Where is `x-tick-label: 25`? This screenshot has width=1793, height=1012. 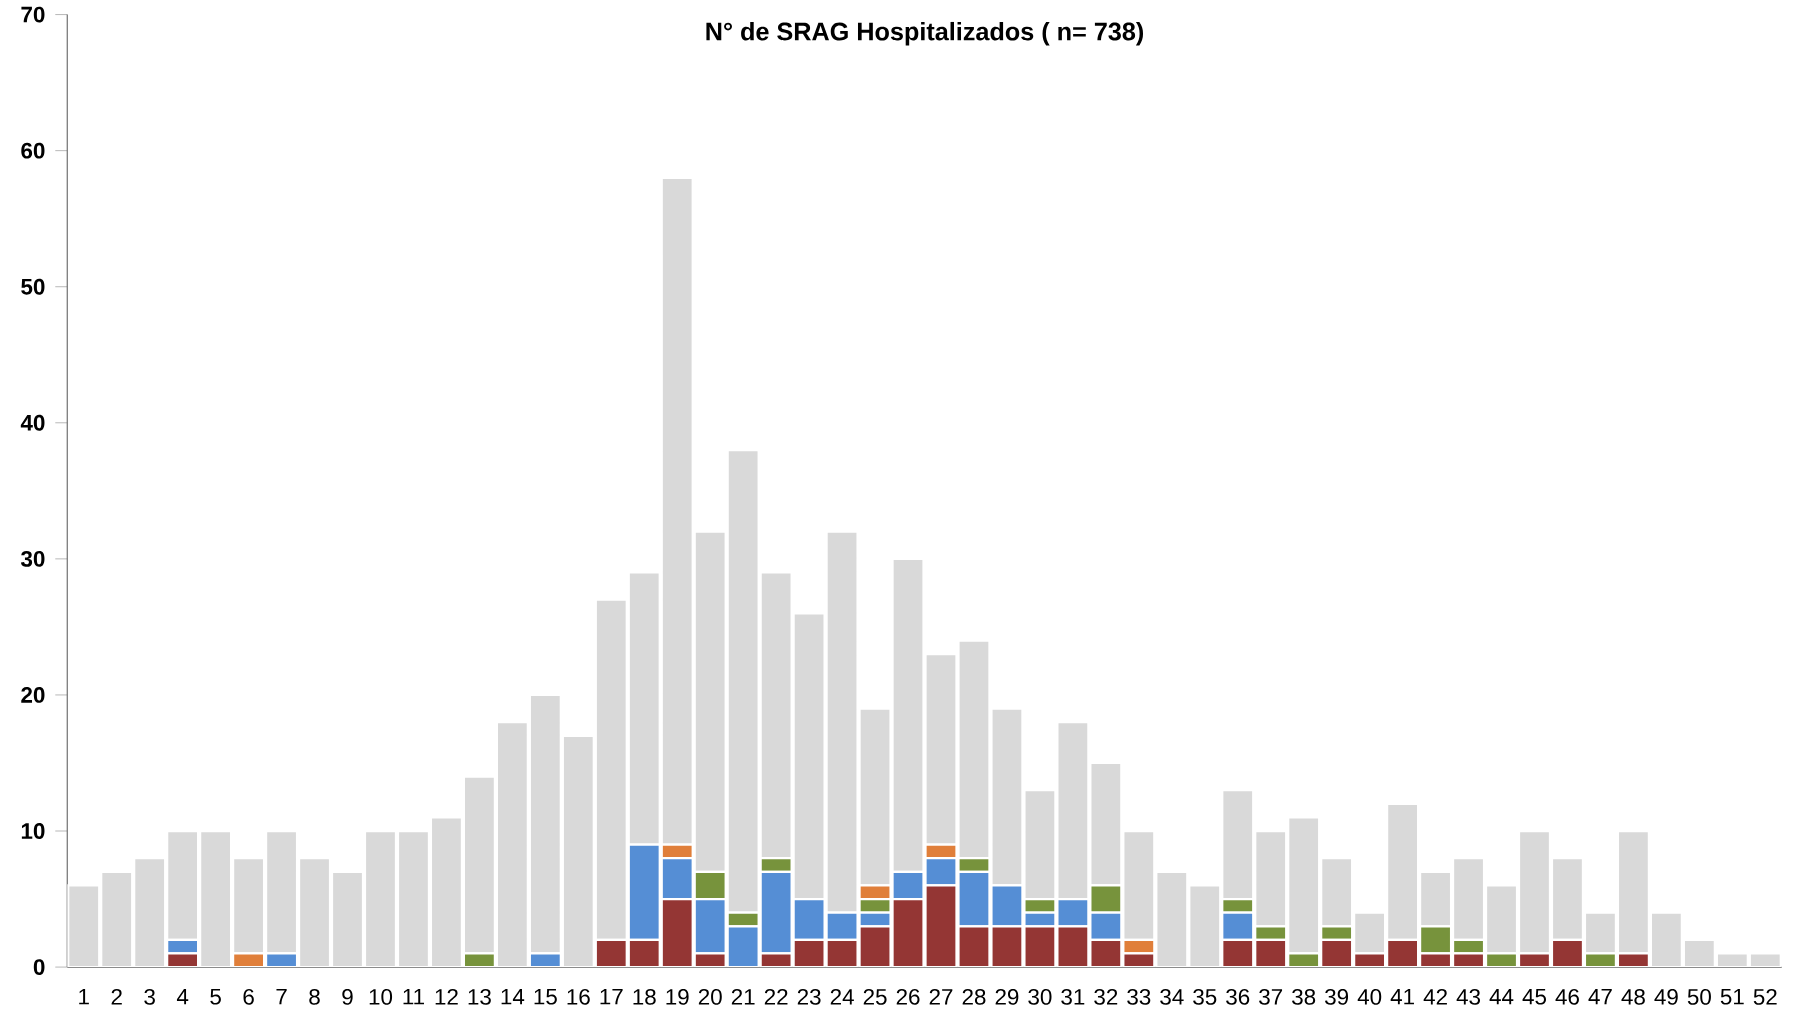
x-tick-label: 25 is located at coordinates (875, 996).